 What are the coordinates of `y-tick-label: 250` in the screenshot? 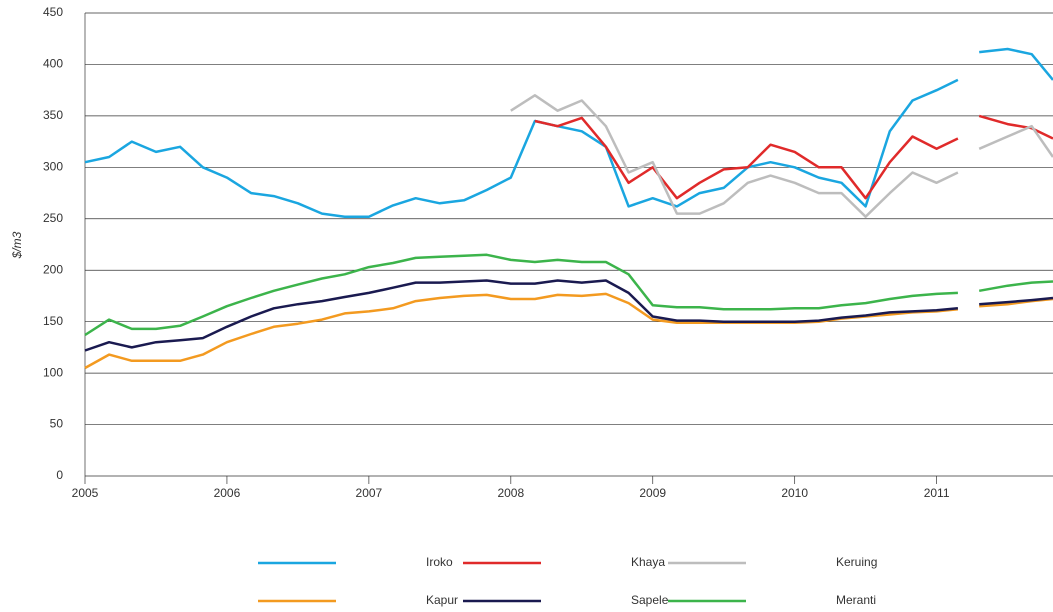 It's located at (53, 218).